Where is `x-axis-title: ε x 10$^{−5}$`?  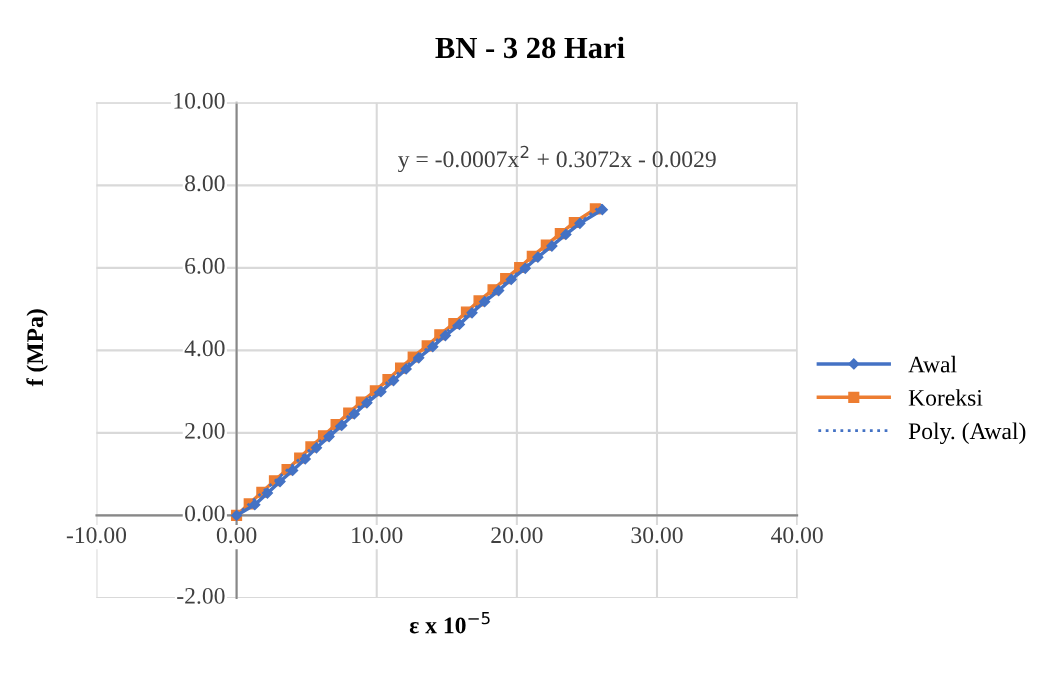
x-axis-title: ε x 10$^{−5}$ is located at coordinates (449, 623).